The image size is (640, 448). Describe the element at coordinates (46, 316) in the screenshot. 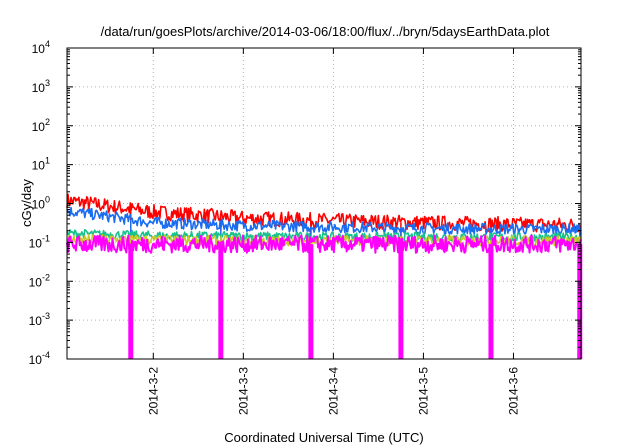

I see `y-tick-exponent: -3` at that location.